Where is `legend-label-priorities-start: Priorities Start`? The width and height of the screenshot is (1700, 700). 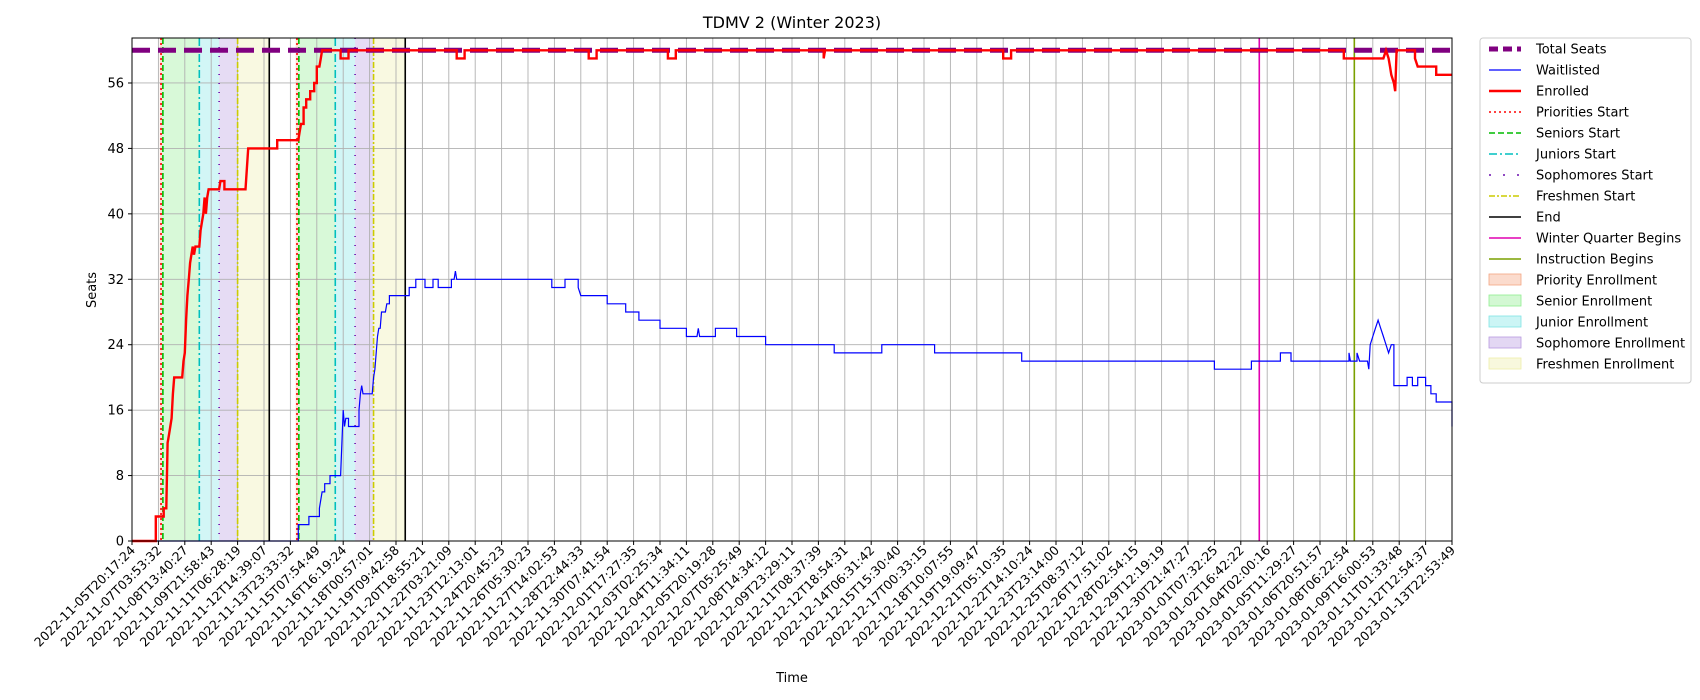
legend-label-priorities-start: Priorities Start is located at coordinates (1582, 113).